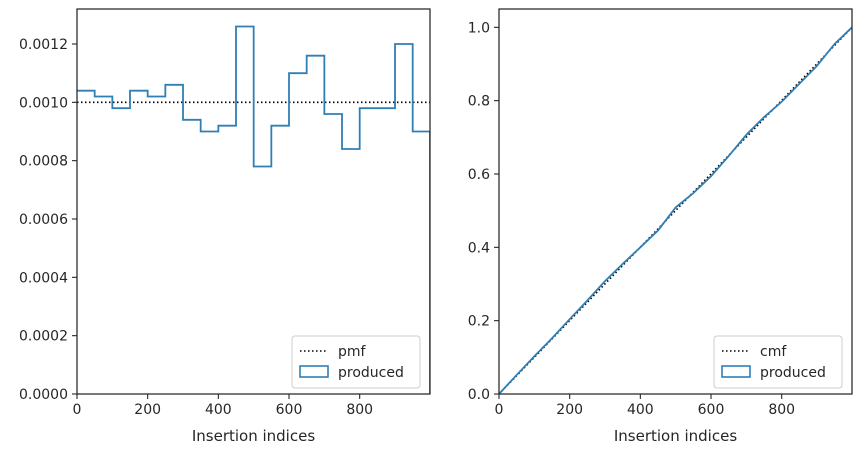 The height and width of the screenshot is (453, 861). Describe the element at coordinates (43, 220) in the screenshot. I see `pmf-y-tick-label: 0.0006` at that location.